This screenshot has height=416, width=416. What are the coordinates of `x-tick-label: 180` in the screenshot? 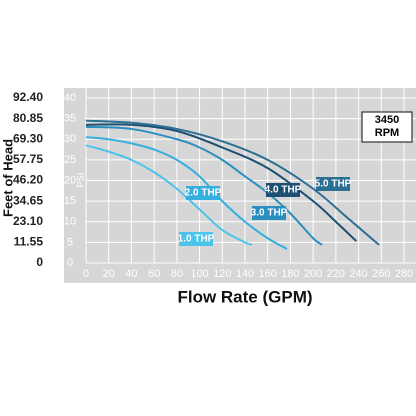 It's located at (290, 274).